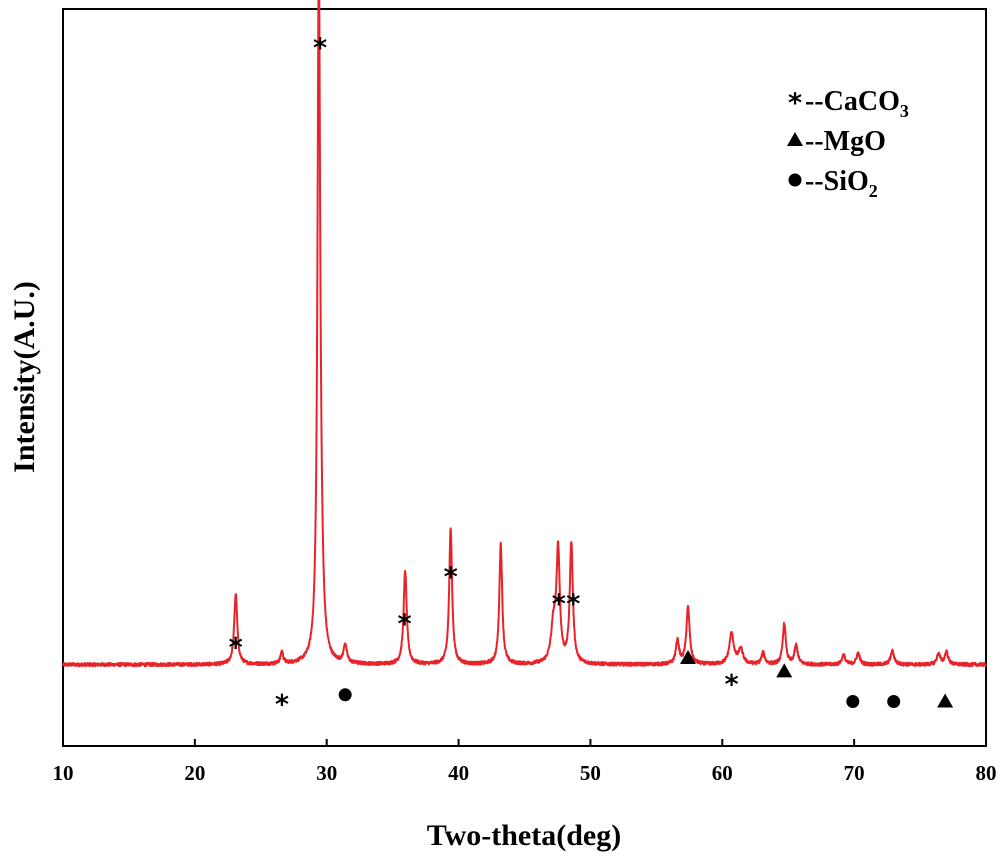  Describe the element at coordinates (451, 577) in the screenshot. I see `star-marker-5: *` at that location.